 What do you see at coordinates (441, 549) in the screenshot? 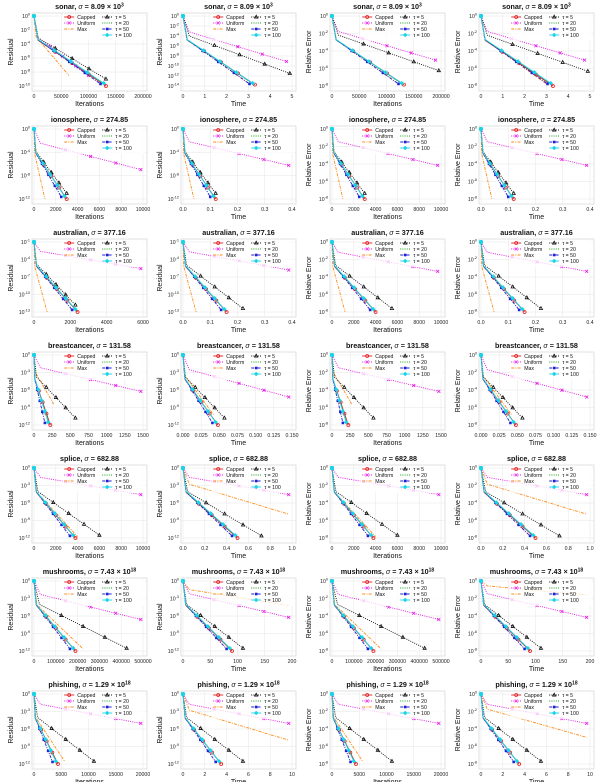
I see `x-tick-label: 10000` at bounding box center [441, 549].